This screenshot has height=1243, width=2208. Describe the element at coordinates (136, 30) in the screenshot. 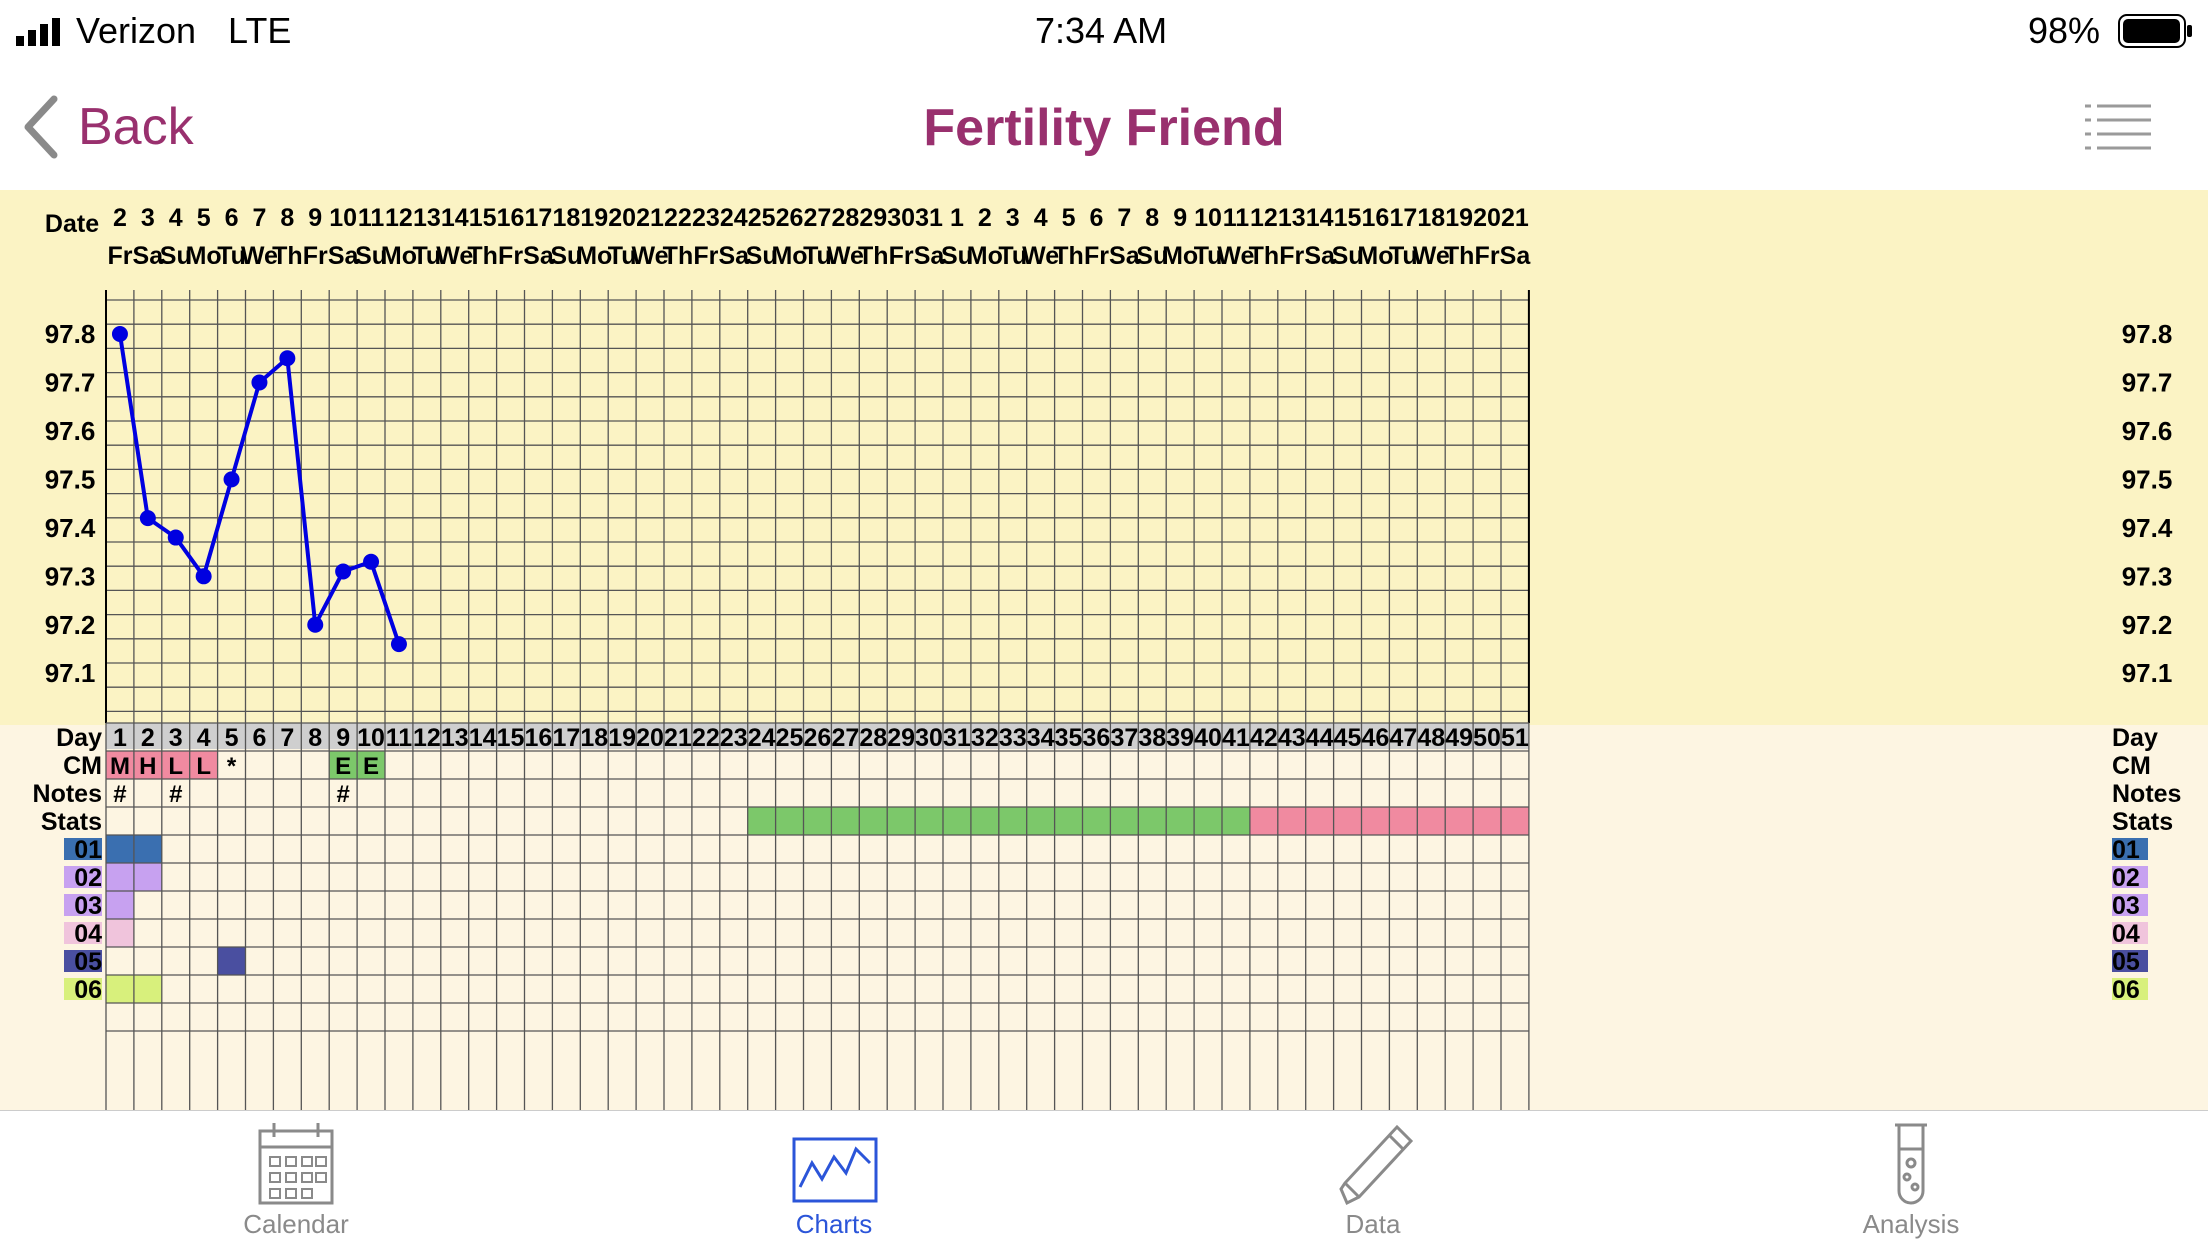

I see `carrier-name: Verizon` at that location.